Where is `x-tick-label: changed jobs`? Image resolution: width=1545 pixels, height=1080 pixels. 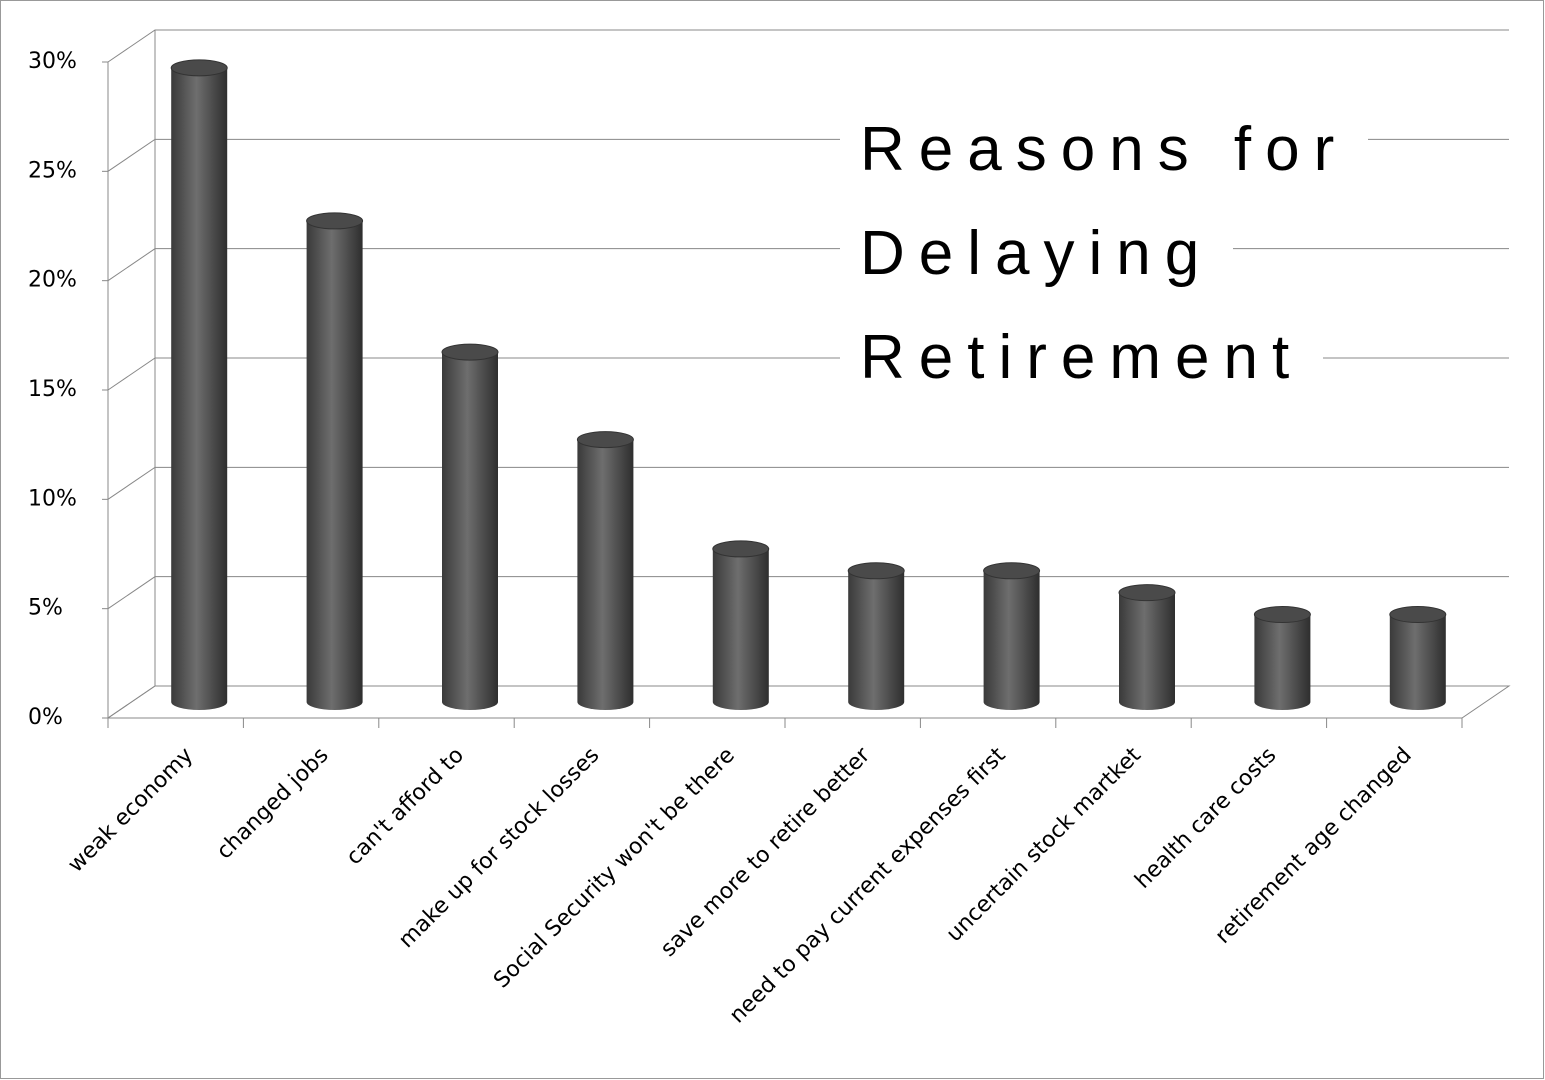 x-tick-label: changed jobs is located at coordinates (273, 804).